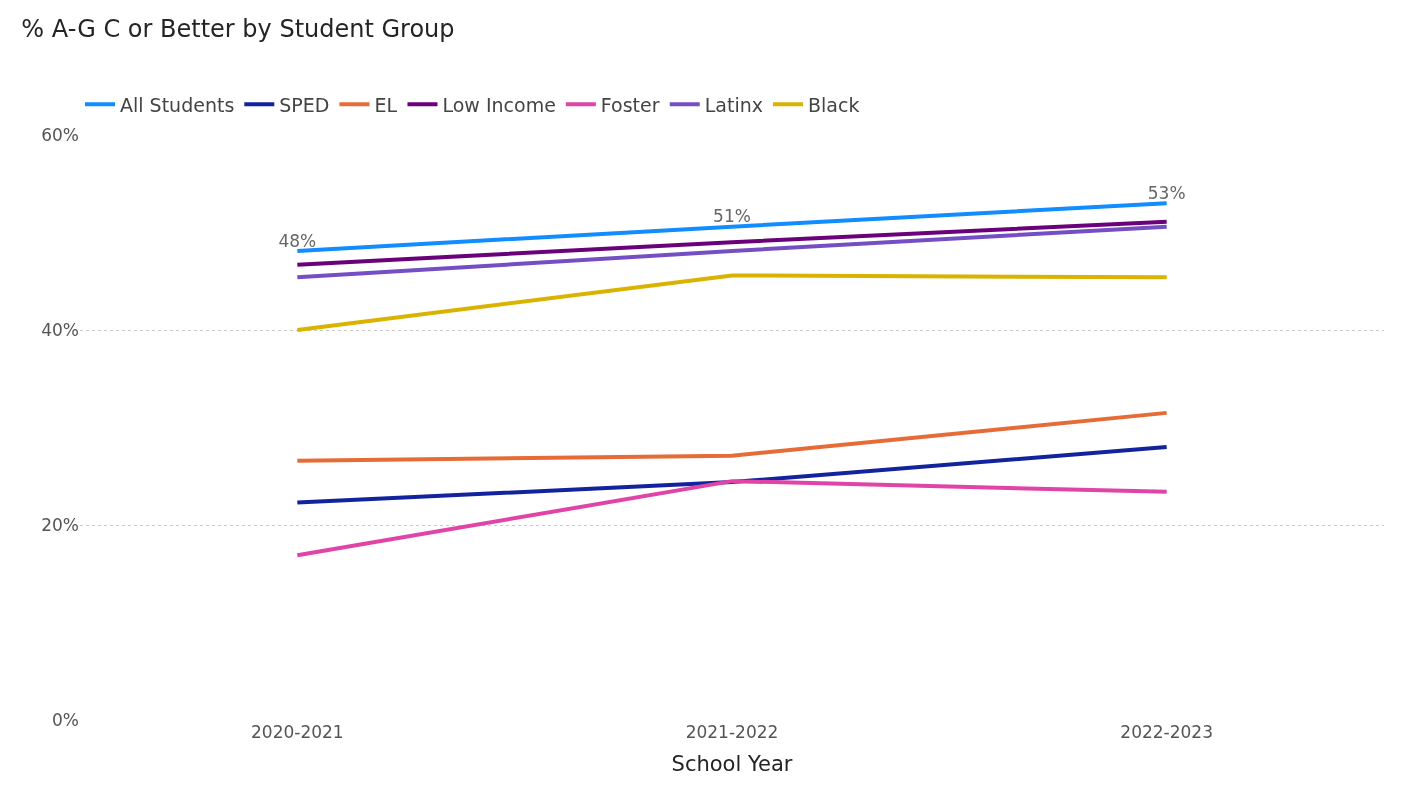  I want to click on y-tick-label: 60%, so click(60, 134).